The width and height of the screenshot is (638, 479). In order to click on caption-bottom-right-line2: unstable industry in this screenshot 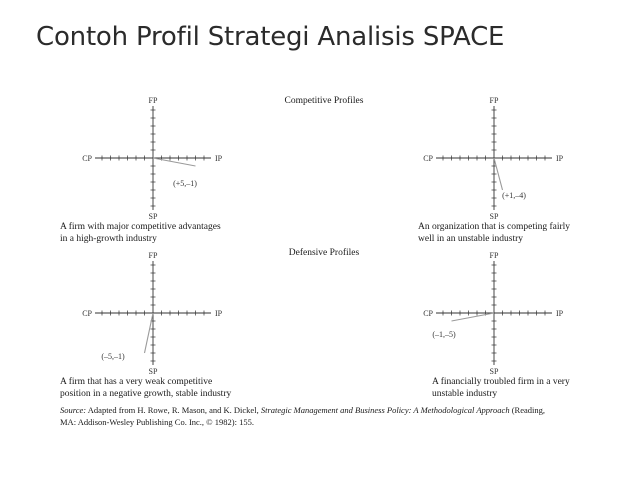, I will do `click(465, 393)`.